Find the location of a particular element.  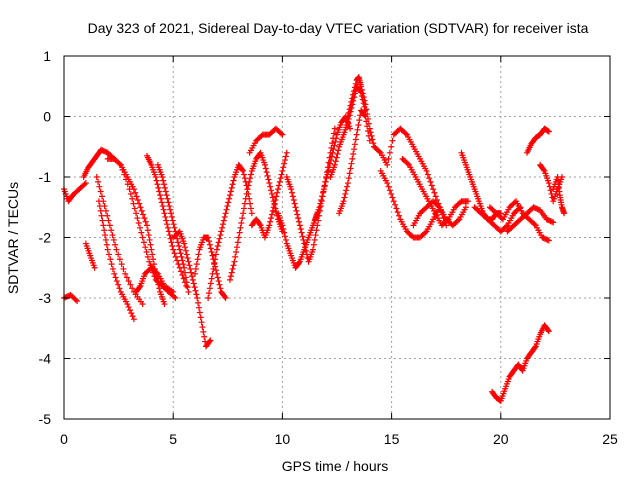

x-tick-label: 20 is located at coordinates (501, 439).